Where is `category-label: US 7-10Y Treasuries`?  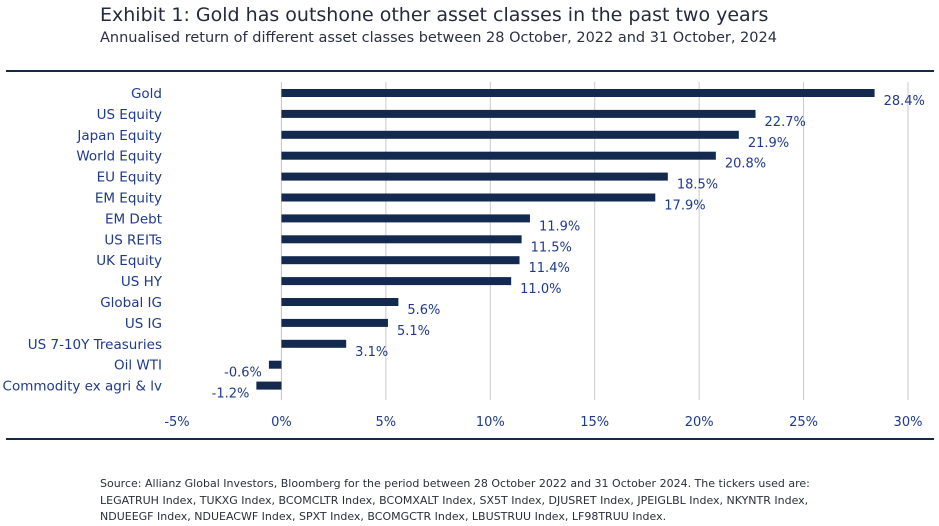 category-label: US 7-10Y Treasuries is located at coordinates (95, 345).